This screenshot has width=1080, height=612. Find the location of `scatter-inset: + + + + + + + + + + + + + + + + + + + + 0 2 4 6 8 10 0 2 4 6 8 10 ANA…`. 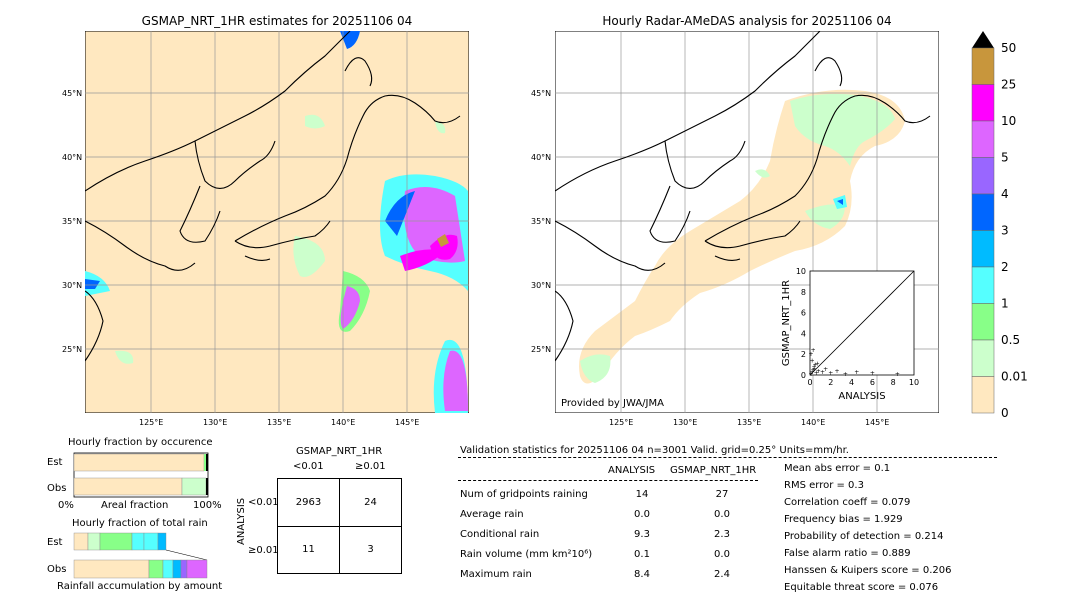

scatter-inset: + + + + + + + + + + + + + + + + + + + + 0 2 4 6 8 10 0 2 4 6 8 10 ANA… is located at coordinates (850, 332).